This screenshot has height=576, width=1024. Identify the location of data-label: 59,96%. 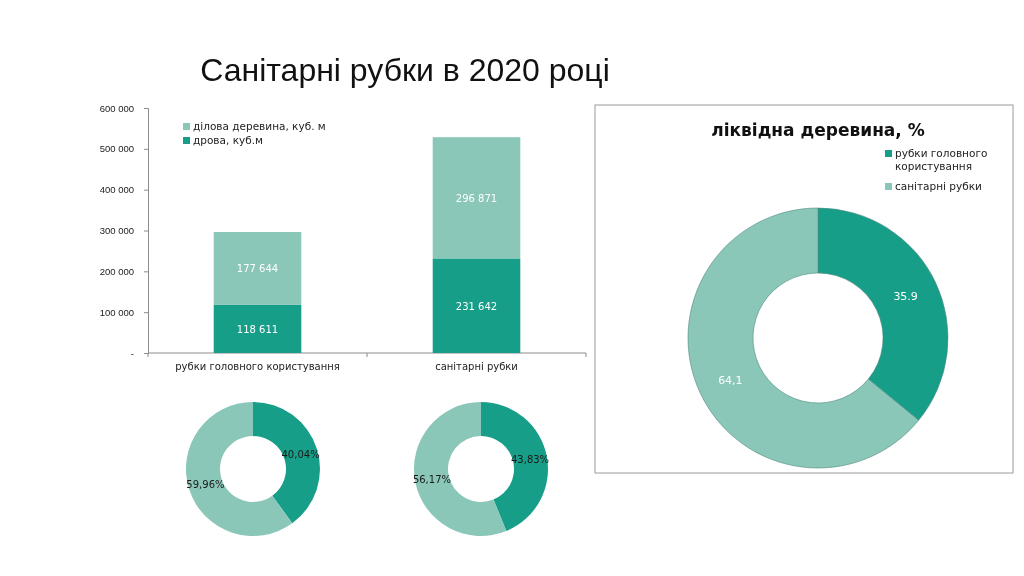
(205, 485).